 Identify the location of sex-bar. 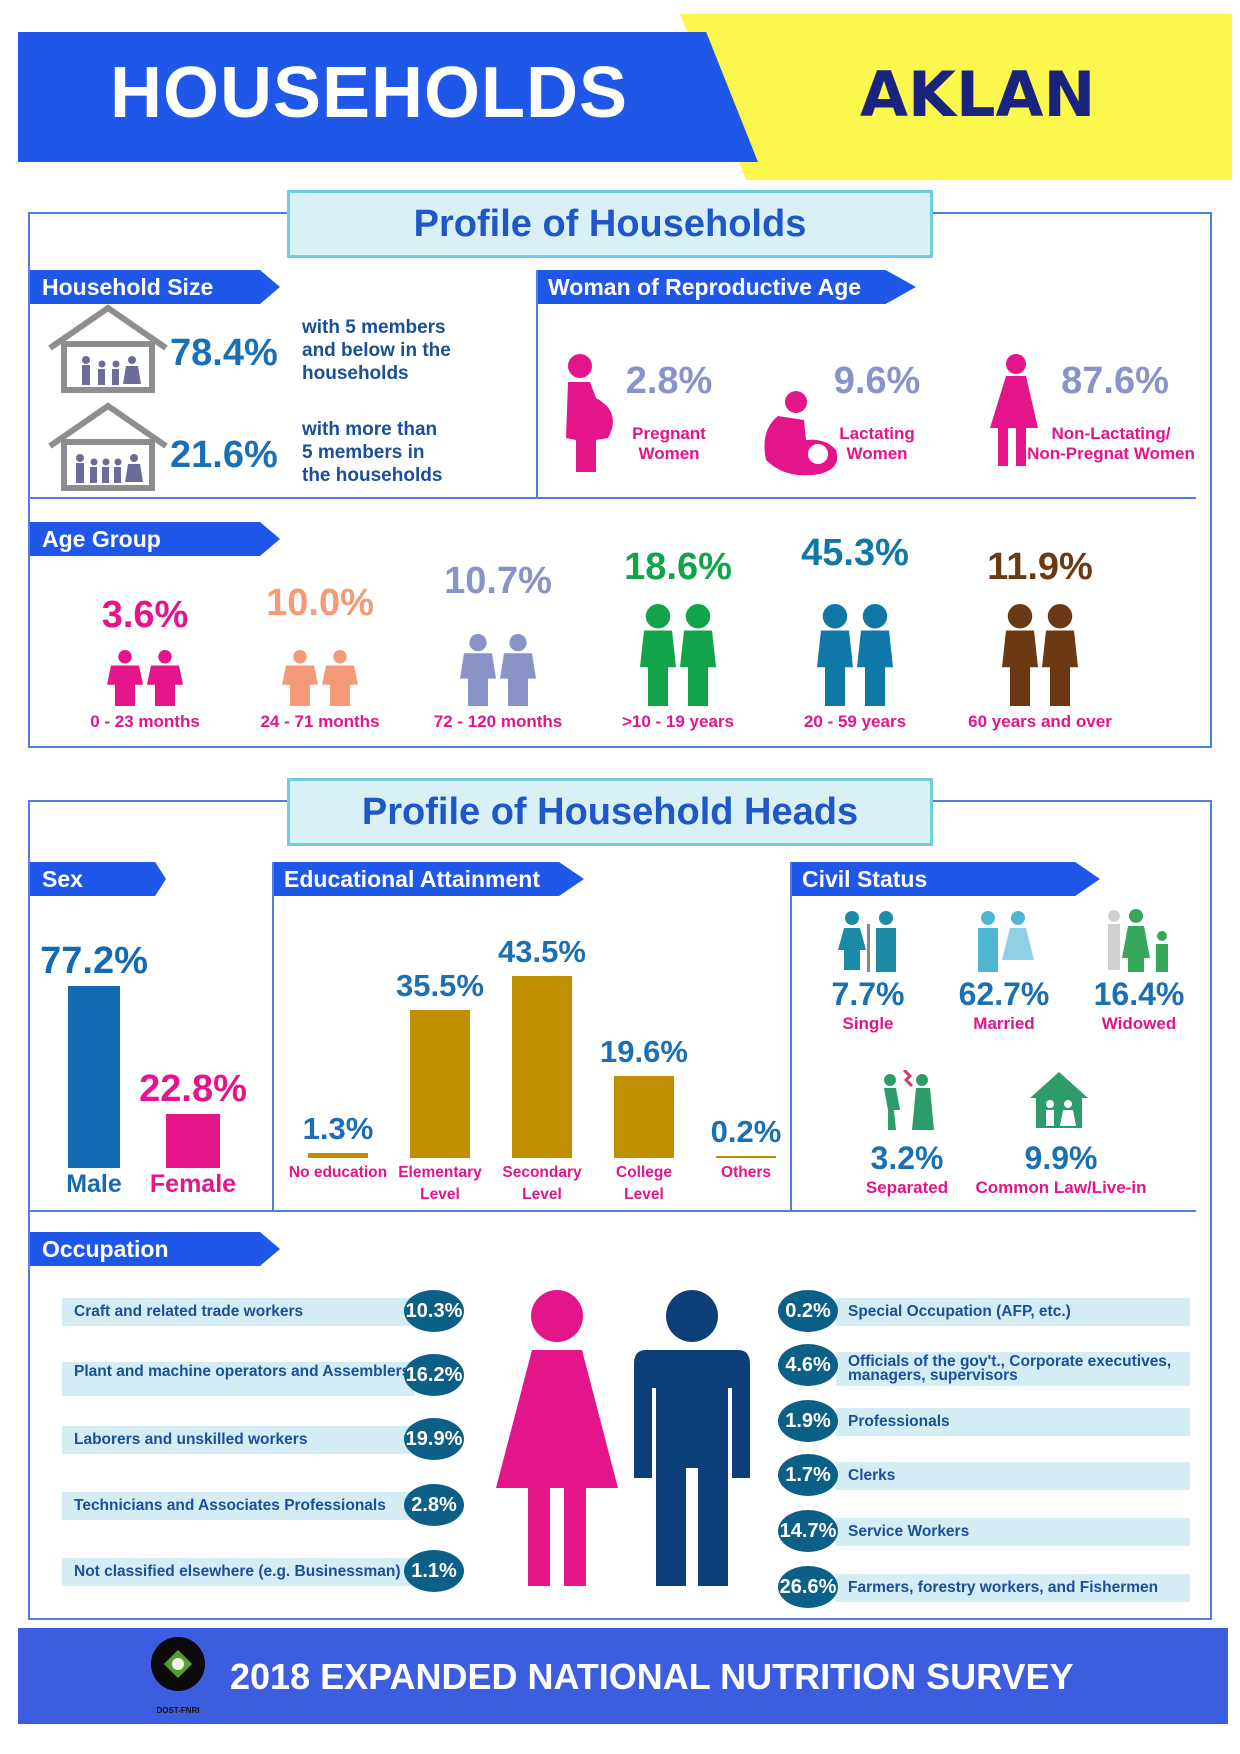
(193, 1141).